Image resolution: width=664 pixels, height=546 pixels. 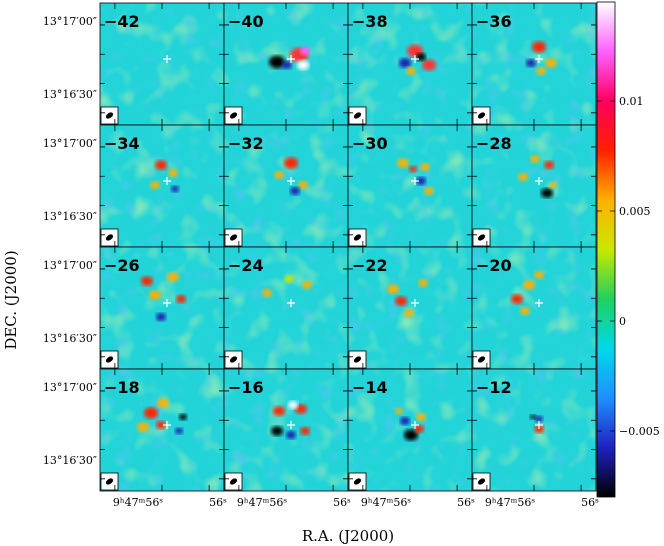 What do you see at coordinates (246, 21) in the screenshot?
I see `panel-velocity-label: −40` at bounding box center [246, 21].